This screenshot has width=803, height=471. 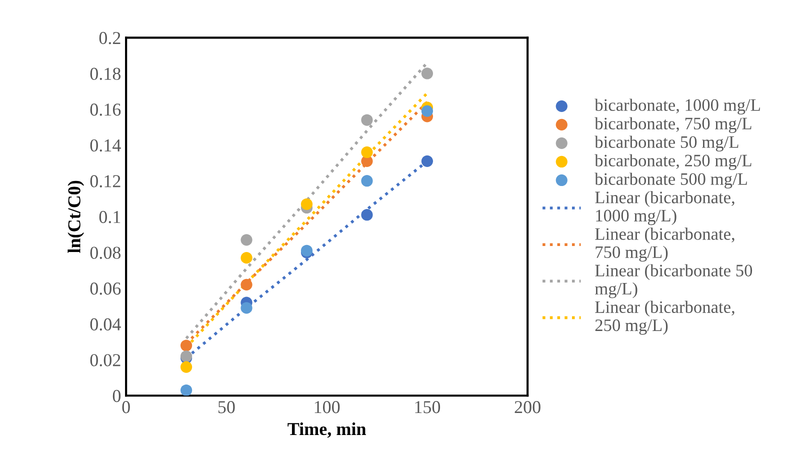 I want to click on legend-label: bicarbonate, 250 mg/L, so click(x=673, y=162).